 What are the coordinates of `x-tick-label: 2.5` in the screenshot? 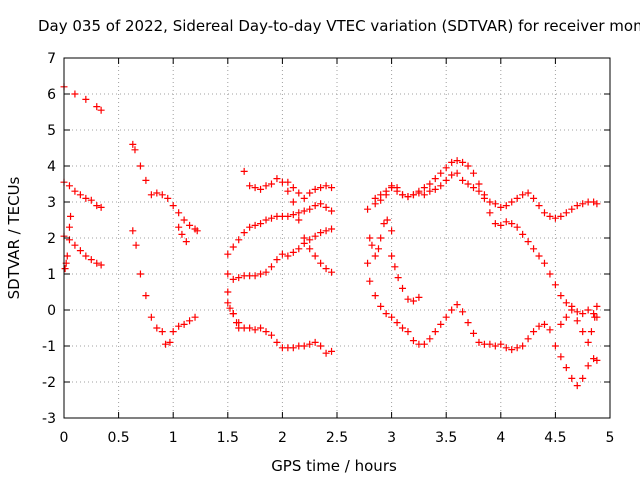 It's located at (337, 438).